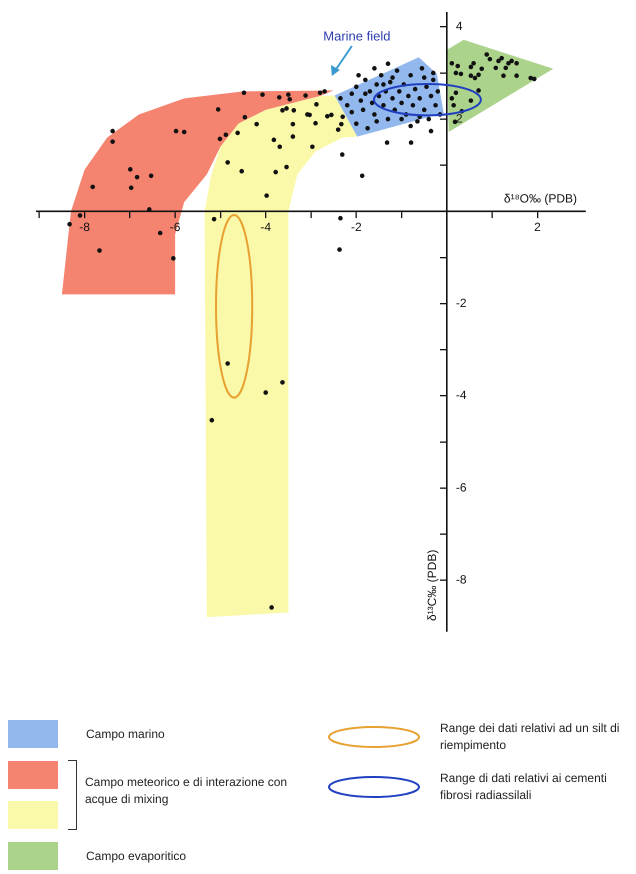 This screenshot has height=874, width=636. Describe the element at coordinates (524, 787) in the screenshot. I see `text: Range di dati relativi ai cementi fibrosi radiassilali` at that location.